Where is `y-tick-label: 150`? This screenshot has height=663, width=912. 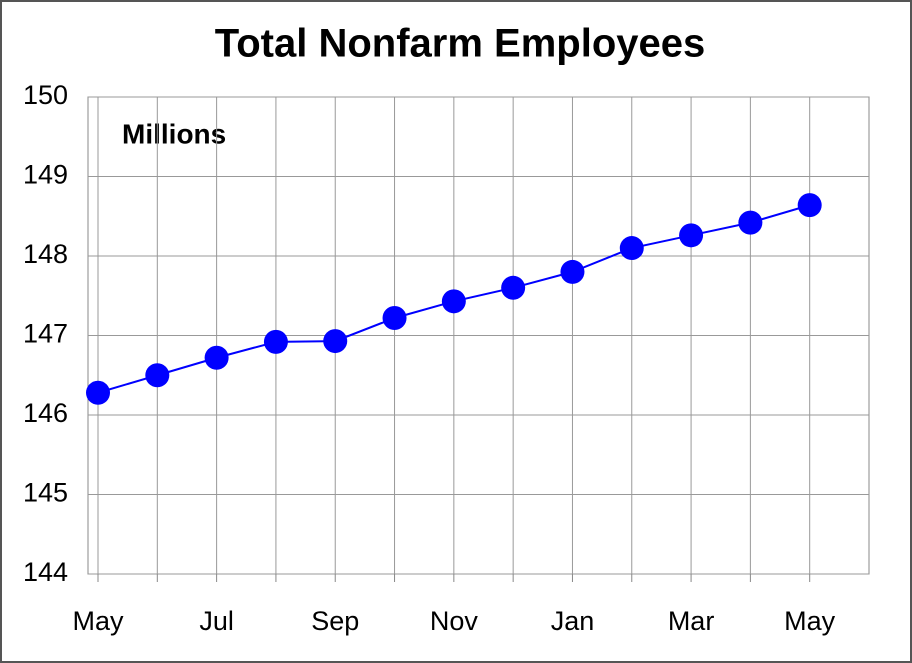 y-tick-label: 150 is located at coordinates (45, 95).